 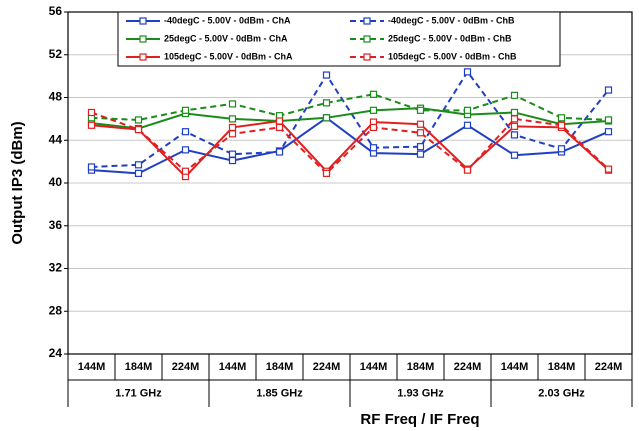 What do you see at coordinates (56, 268) in the screenshot?
I see `y-tick-label: 32` at bounding box center [56, 268].